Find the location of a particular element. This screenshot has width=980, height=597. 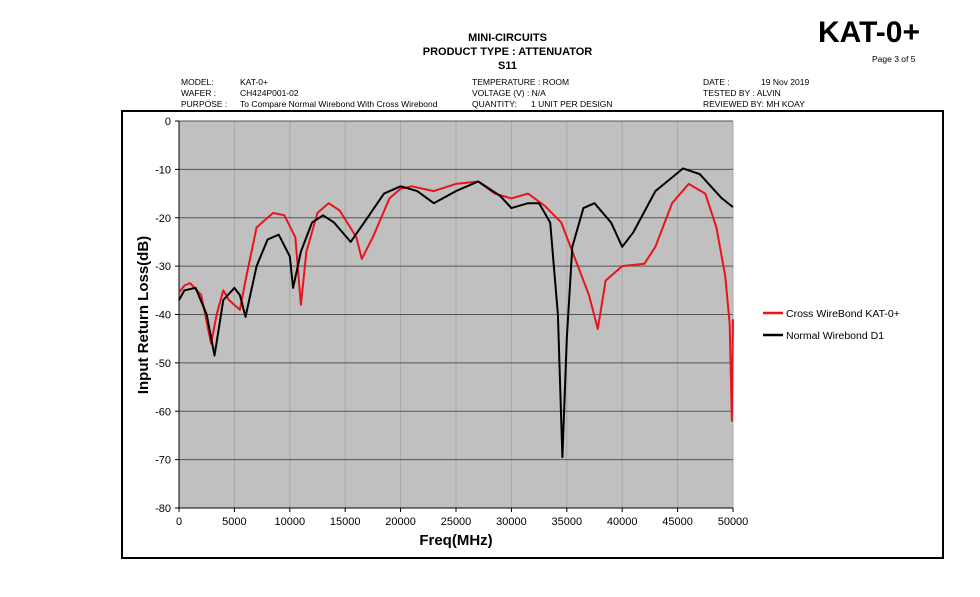

wafer-label: WAFER : is located at coordinates (199, 93).